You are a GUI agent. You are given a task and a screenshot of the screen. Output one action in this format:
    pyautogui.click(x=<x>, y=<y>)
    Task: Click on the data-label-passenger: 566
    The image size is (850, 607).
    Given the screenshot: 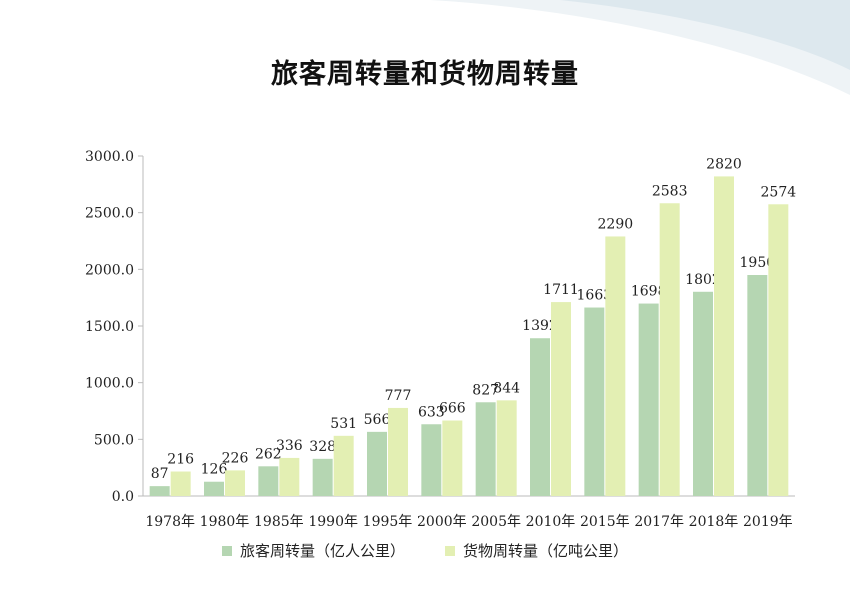 What is the action you would take?
    pyautogui.click(x=377, y=420)
    